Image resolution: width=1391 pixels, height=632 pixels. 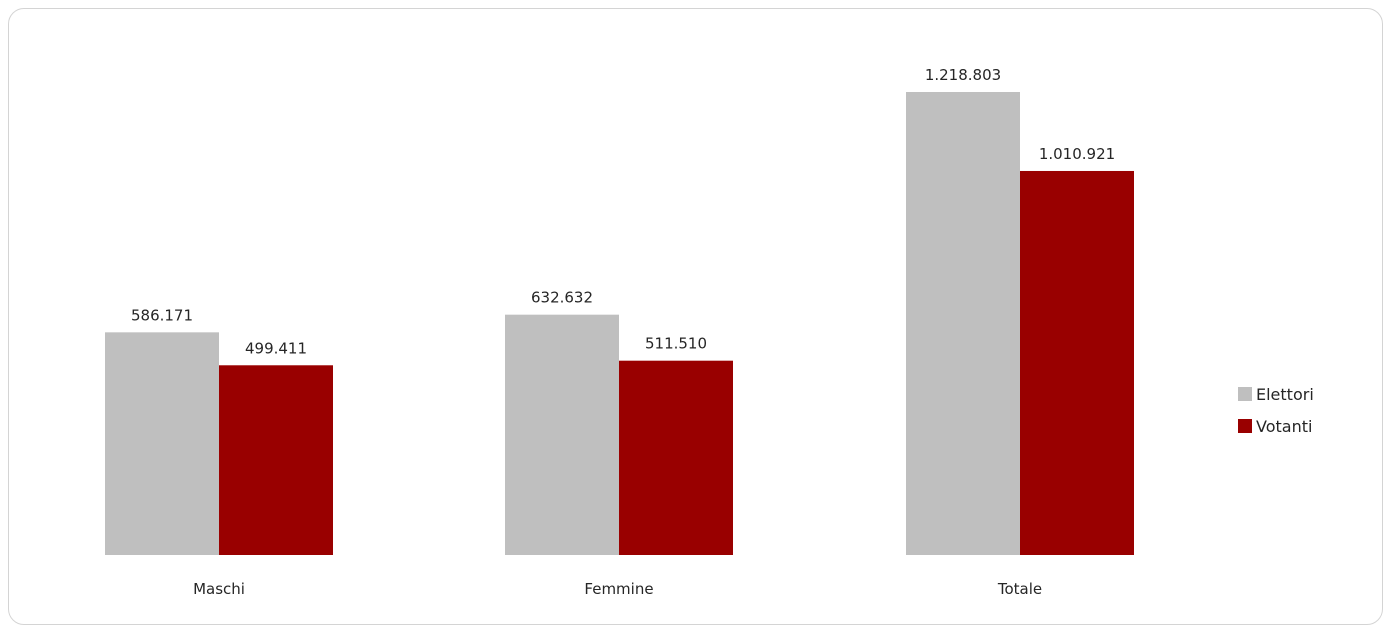 What do you see at coordinates (1245, 394) in the screenshot?
I see `legend-swatch-elettori` at bounding box center [1245, 394].